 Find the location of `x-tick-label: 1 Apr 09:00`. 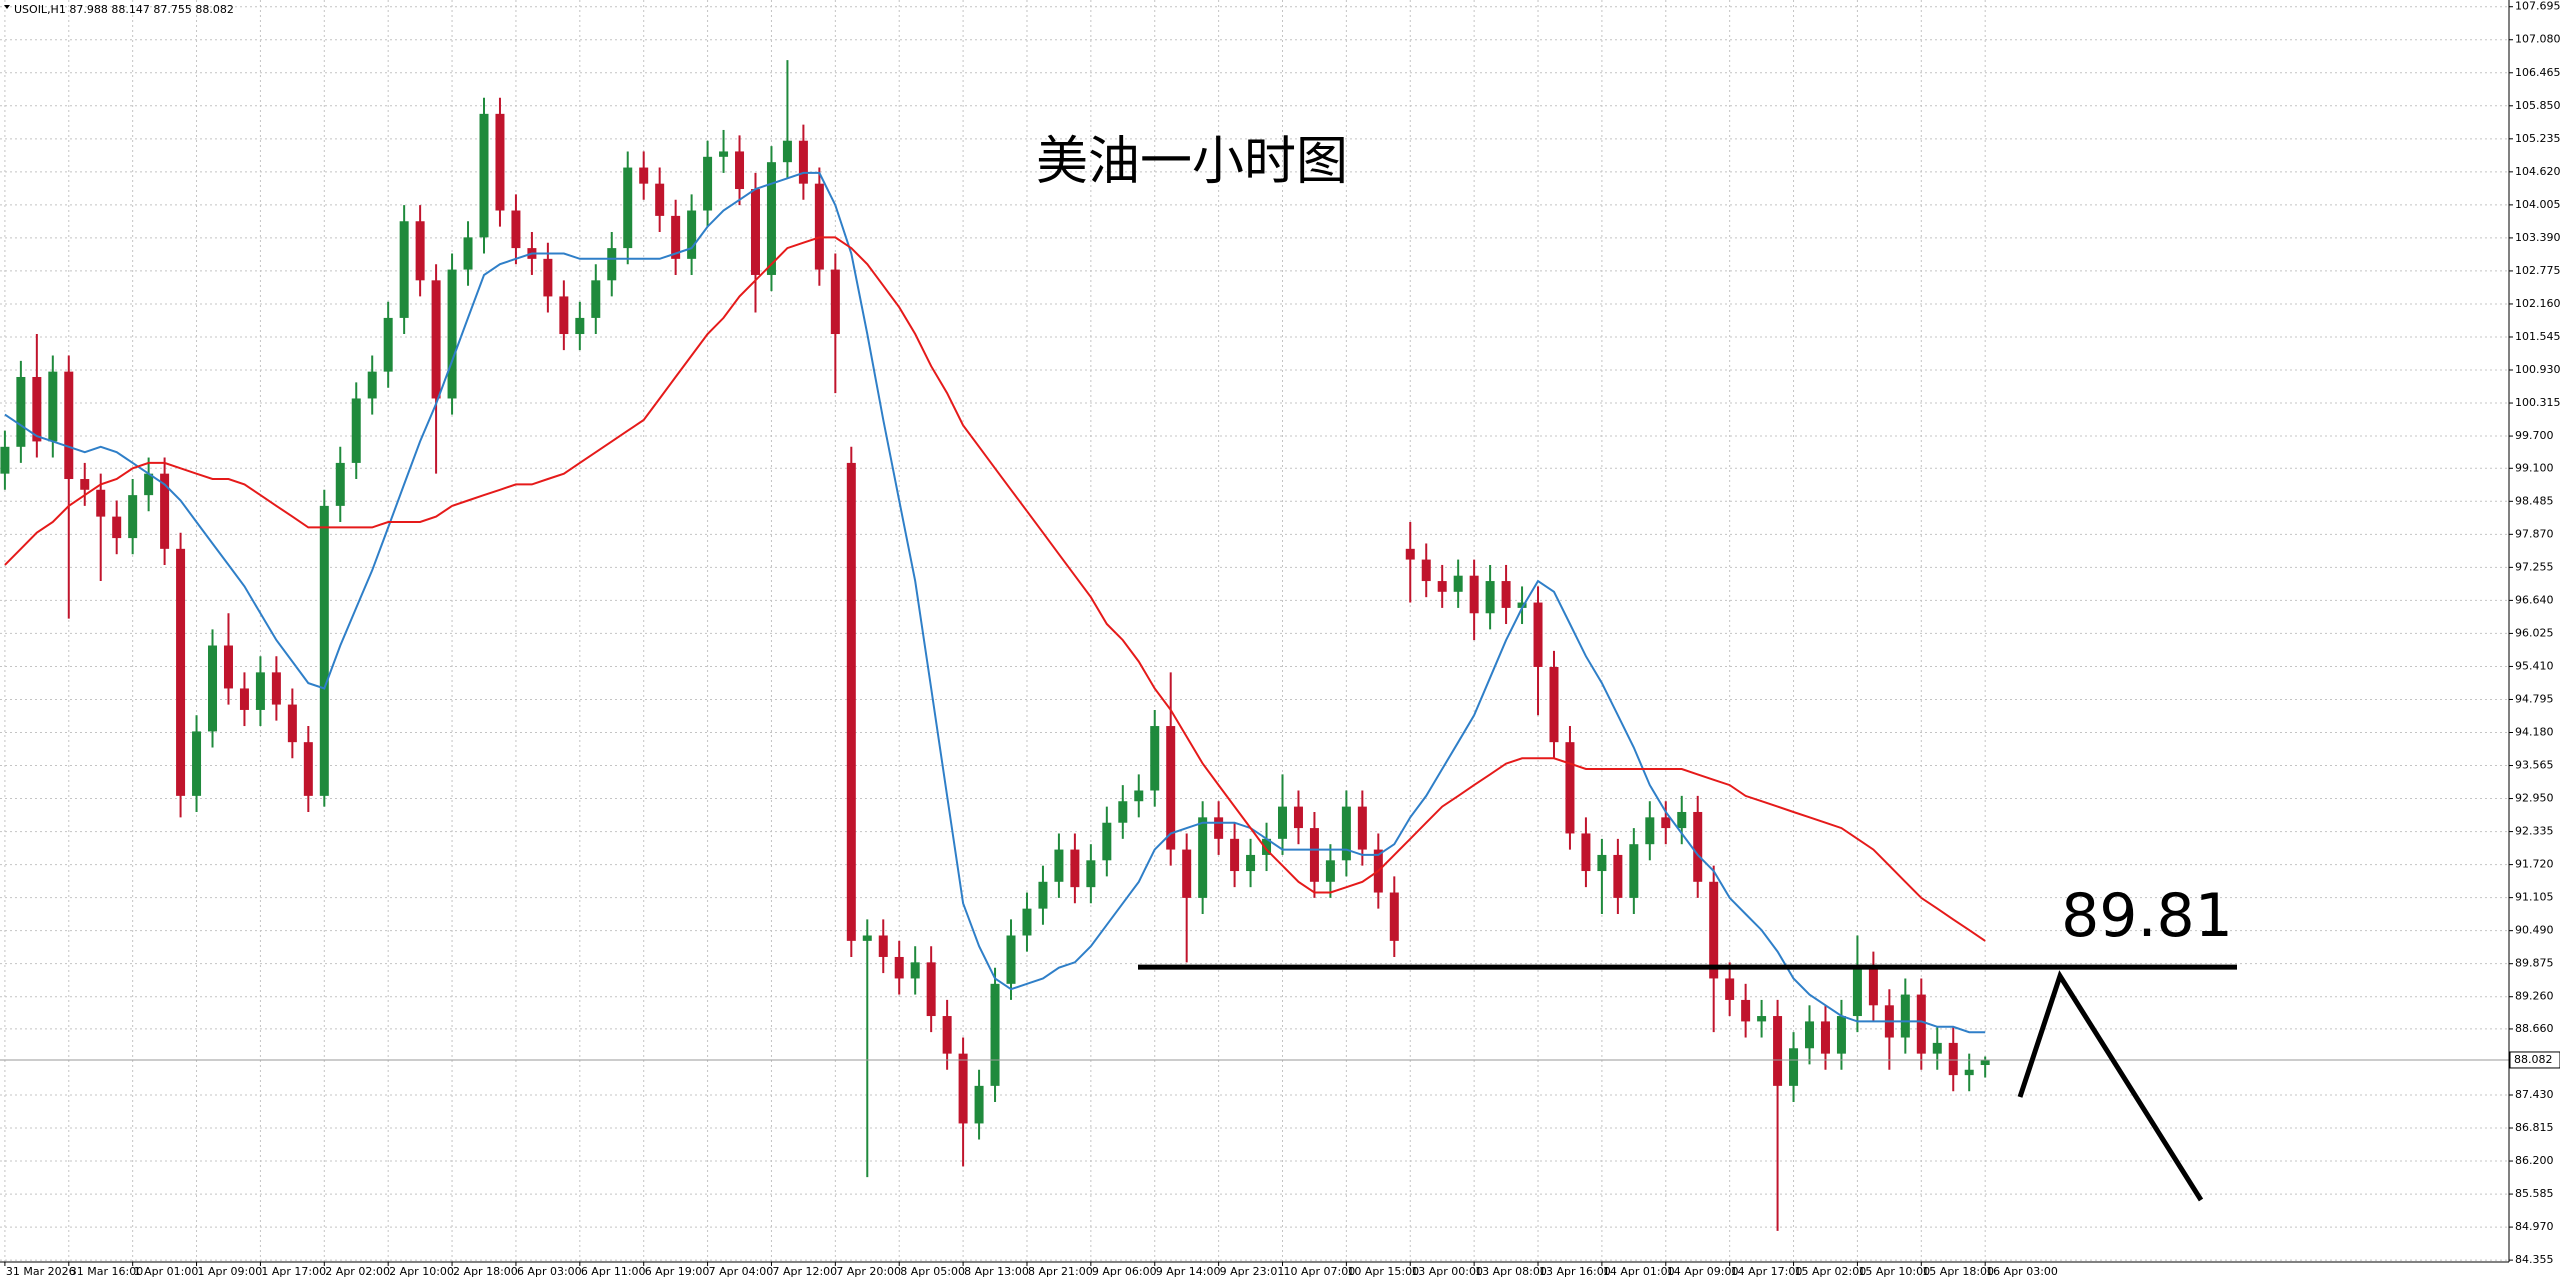

x-tick-label: 1 Apr 09:00 is located at coordinates (230, 1271).